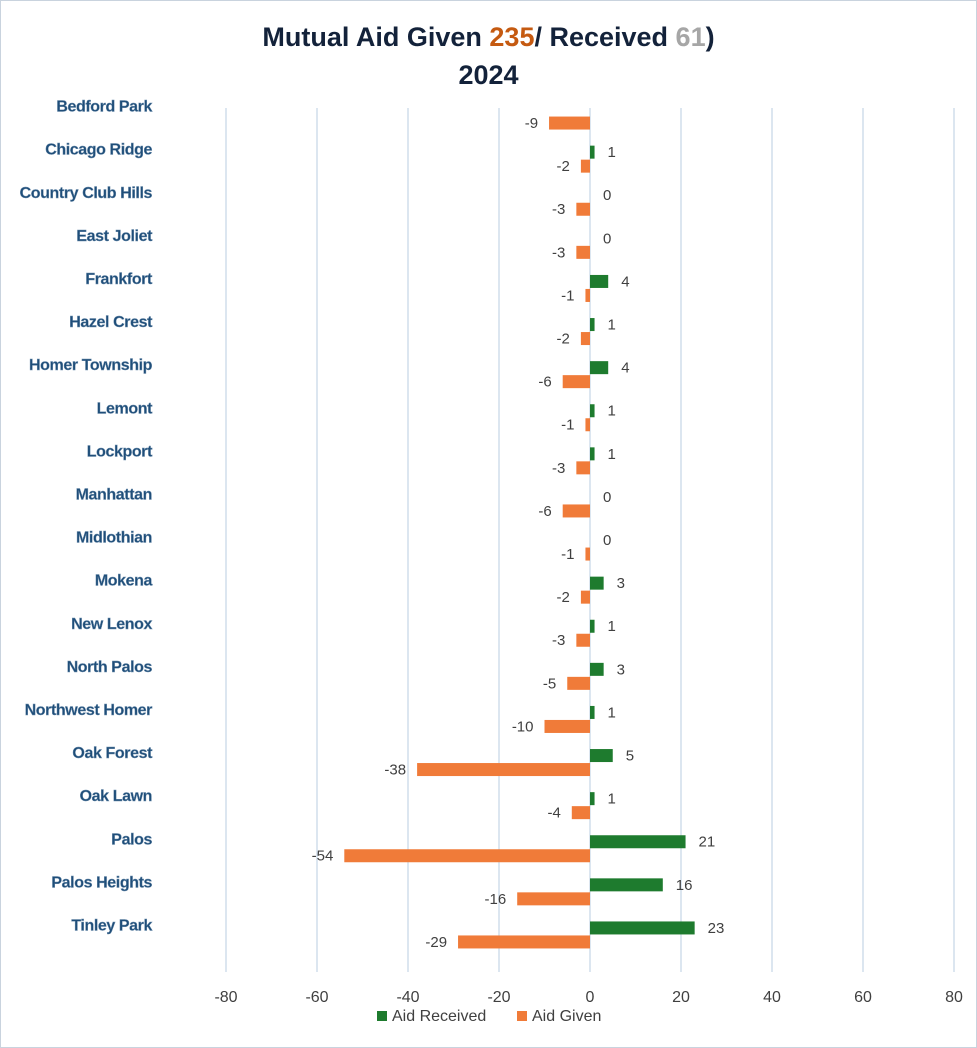 This screenshot has height=1048, width=977. Describe the element at coordinates (395, 770) in the screenshot. I see `data-label-aid-given: -38` at that location.